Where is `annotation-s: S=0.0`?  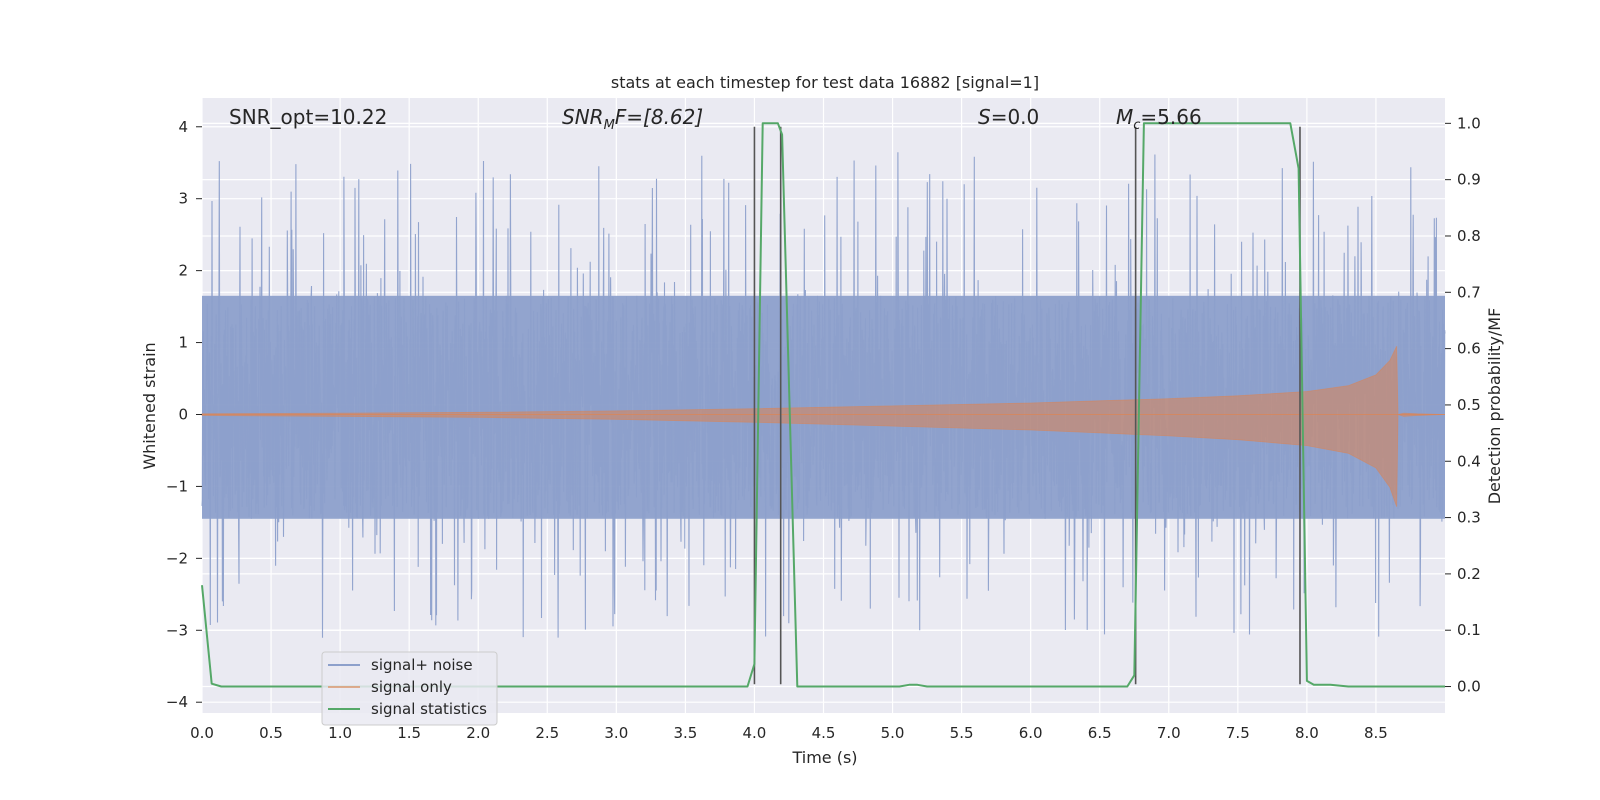 annotation-s: S=0.0 is located at coordinates (1008, 117).